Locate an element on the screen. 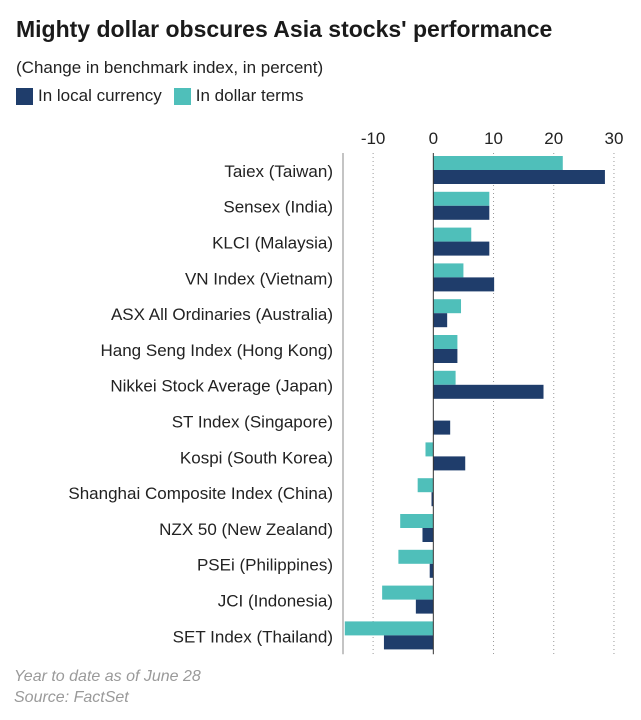  legend-item-local: In local currency is located at coordinates (89, 96).